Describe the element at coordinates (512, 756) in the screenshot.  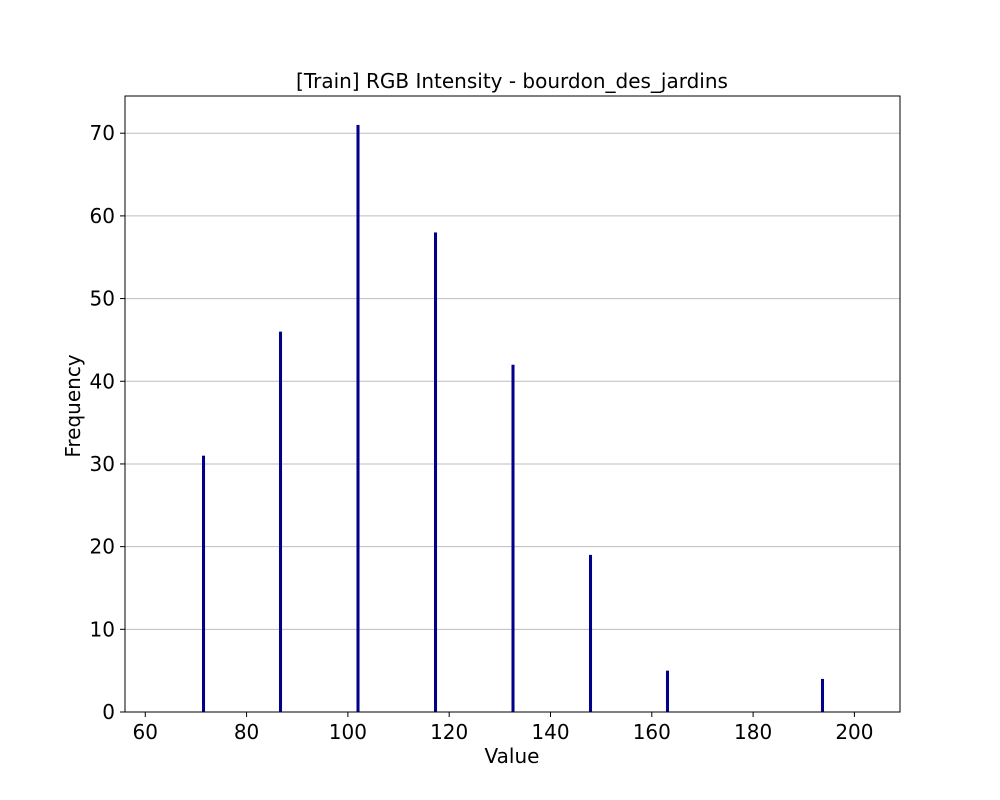
I see `x-axis-label: Value` at that location.